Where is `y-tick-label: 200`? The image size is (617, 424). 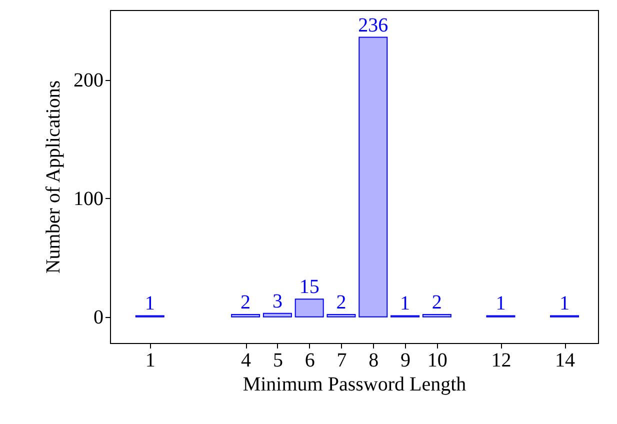
y-tick-label: 200 is located at coordinates (89, 80).